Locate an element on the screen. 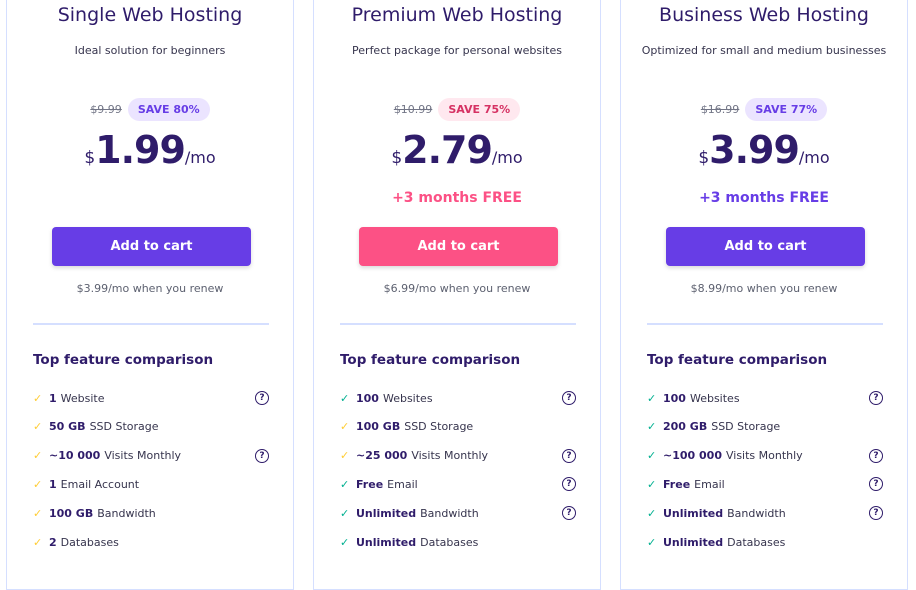 The width and height of the screenshot is (916, 590). price: $2.79/mo is located at coordinates (457, 150).